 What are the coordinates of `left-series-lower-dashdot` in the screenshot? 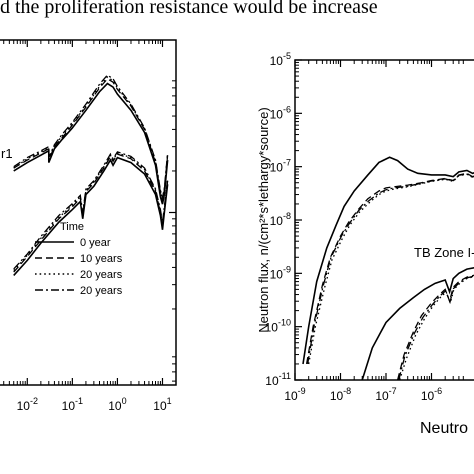 It's located at (91, 210).